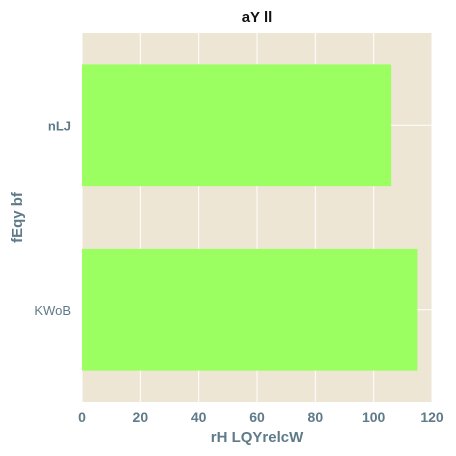  Describe the element at coordinates (257, 437) in the screenshot. I see `x-axis-label: rH LQYrelcW` at that location.